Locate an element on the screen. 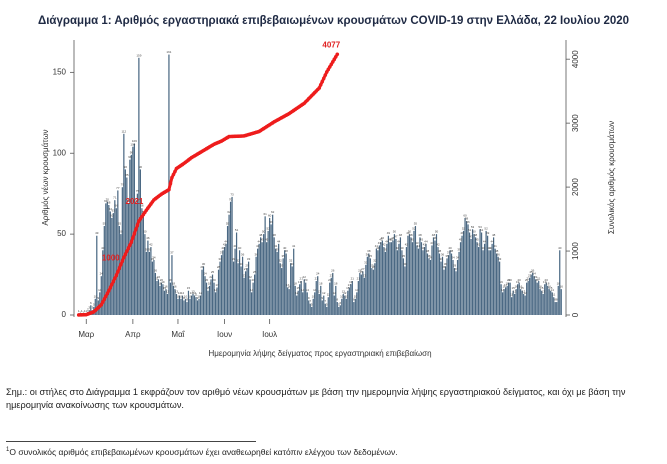 The image size is (667, 464). bar-label-238: 50 is located at coordinates (437, 232).